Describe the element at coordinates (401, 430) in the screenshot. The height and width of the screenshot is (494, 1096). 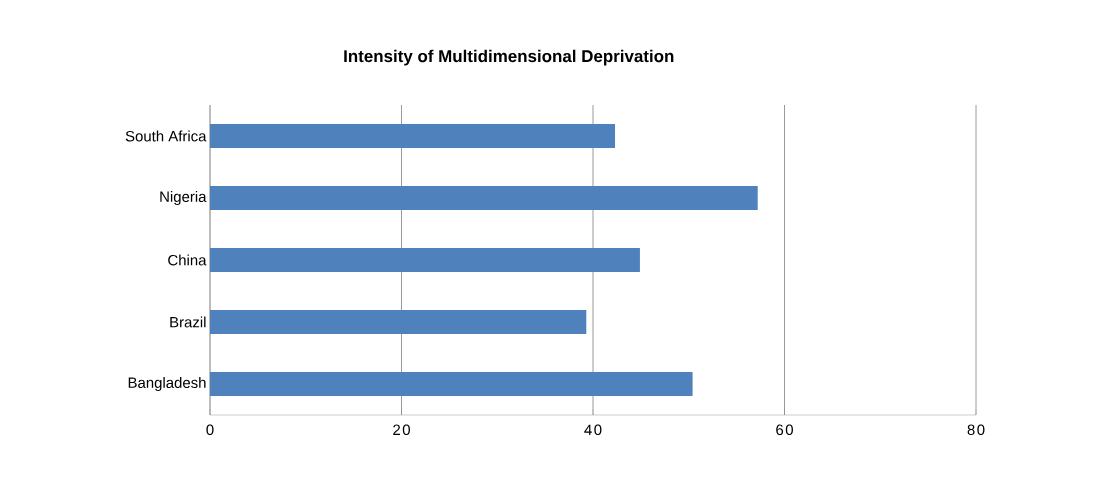
I see `x-tick-label: 20` at that location.